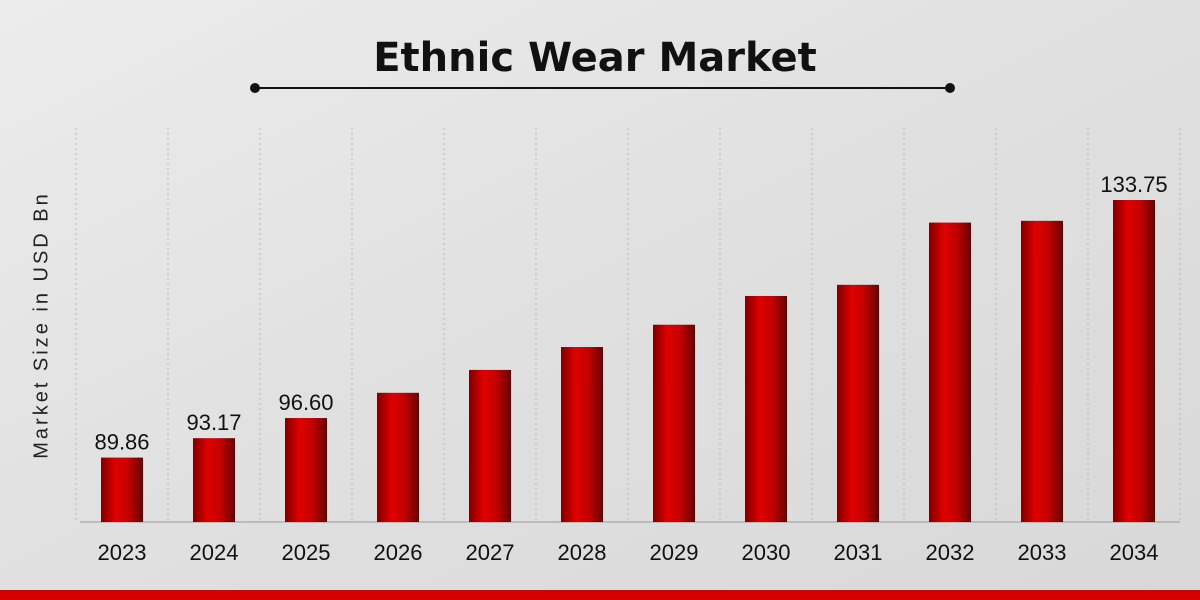 The width and height of the screenshot is (1200, 600). I want to click on value-label: 96.60, so click(305, 402).